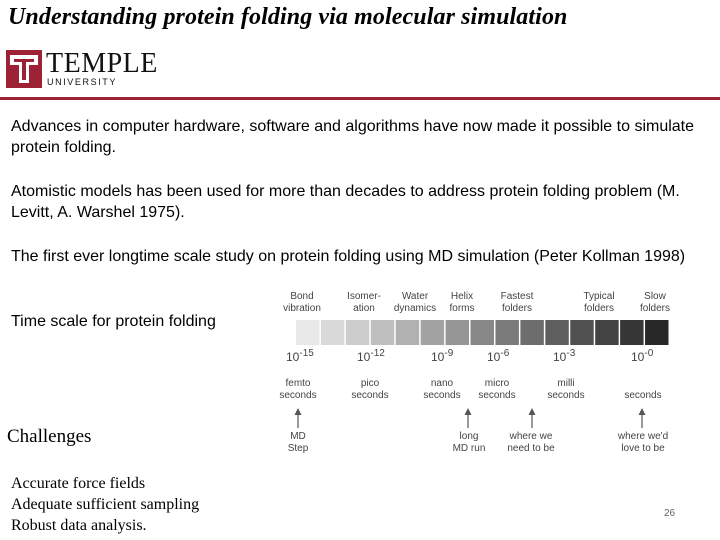  Describe the element at coordinates (498, 356) in the screenshot. I see `exponent-label: 10-6` at that location.